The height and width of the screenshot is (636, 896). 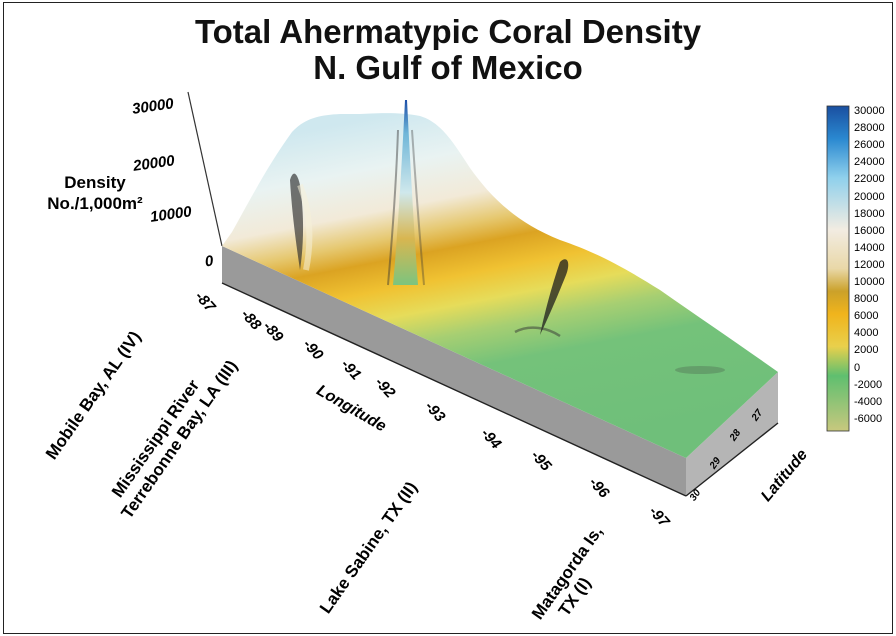 What do you see at coordinates (869, 264) in the screenshot?
I see `colorbar-tick-label: 12000` at bounding box center [869, 264].